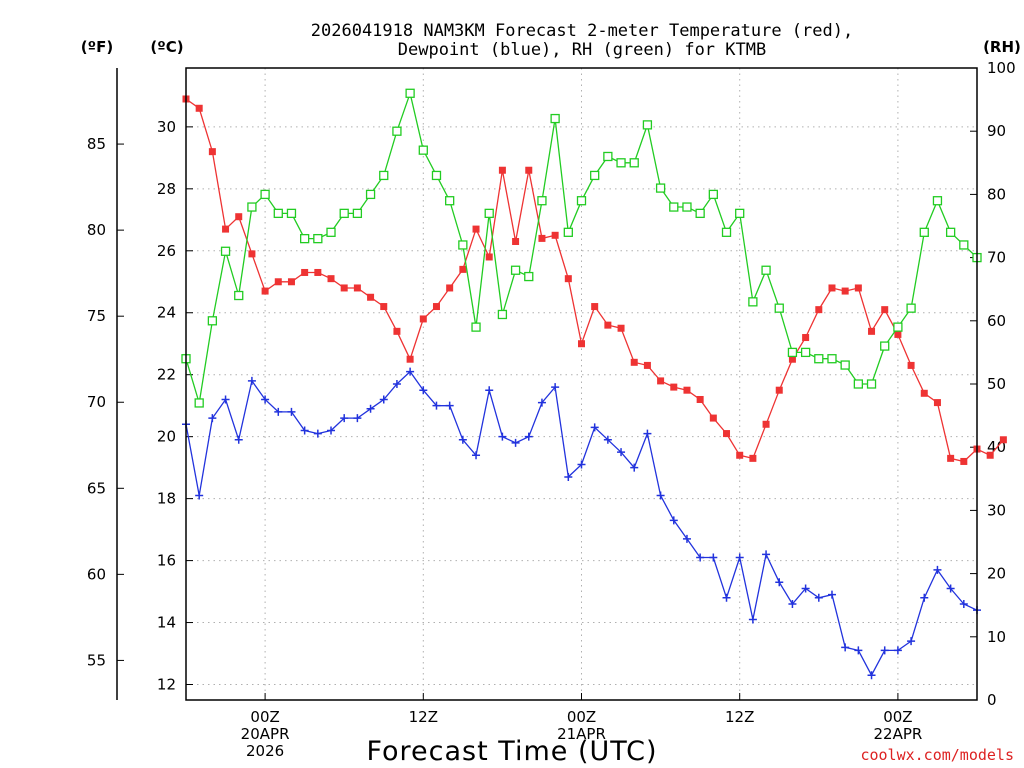 This screenshot has width=1024, height=768. Describe the element at coordinates (96, 402) in the screenshot. I see `f-tick-label: 70` at that location.